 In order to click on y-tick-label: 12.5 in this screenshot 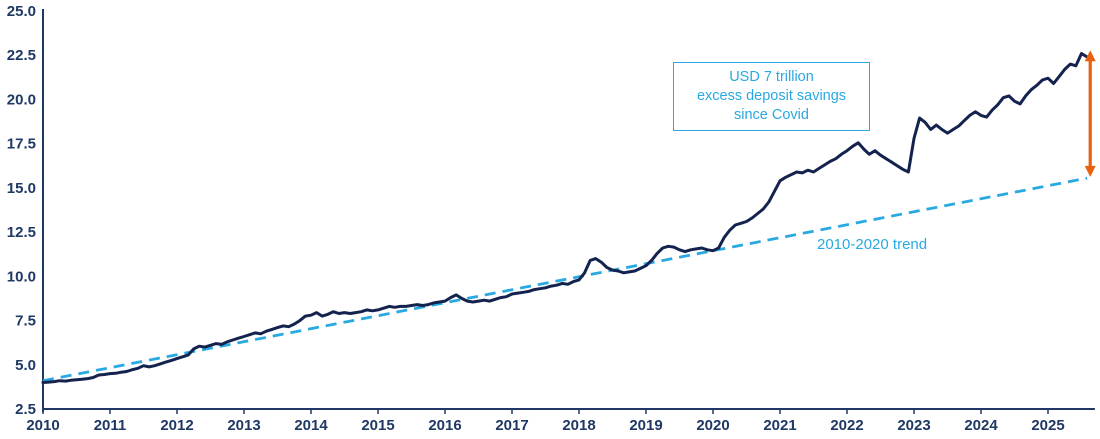, I will do `click(21, 232)`.